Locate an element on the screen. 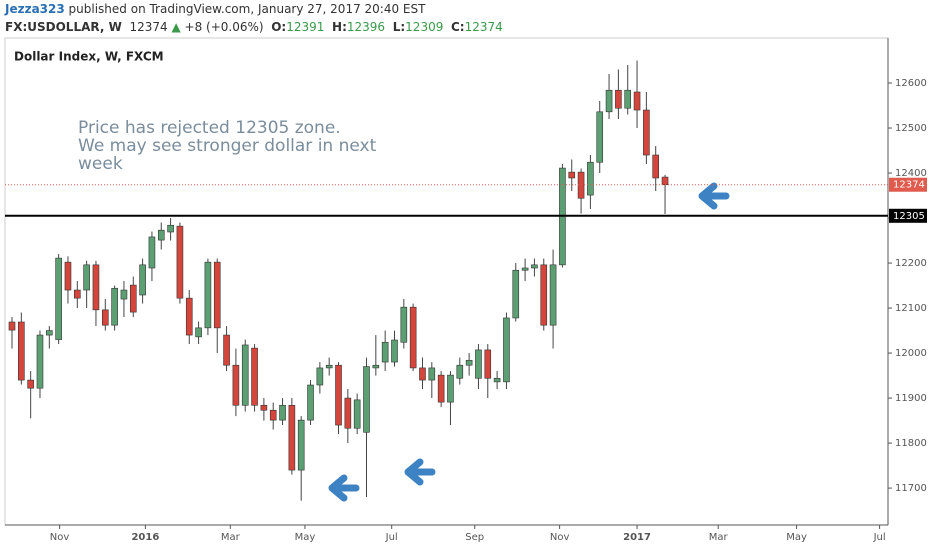 The image size is (932, 550). last: 12374 is located at coordinates (148, 27).